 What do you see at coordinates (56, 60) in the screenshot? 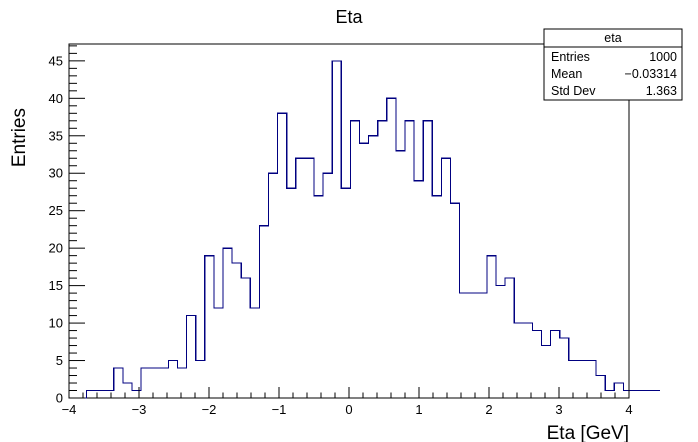
I see `y-tick-label: 45` at bounding box center [56, 60].